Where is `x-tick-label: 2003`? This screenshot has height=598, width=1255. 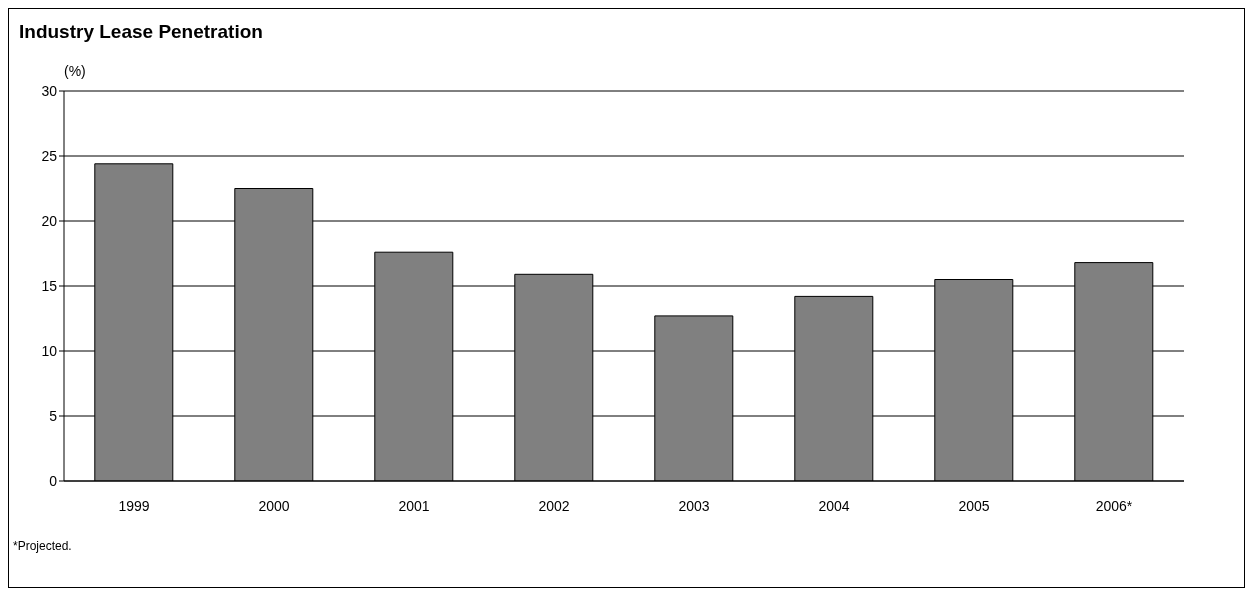 x-tick-label: 2003 is located at coordinates (694, 505).